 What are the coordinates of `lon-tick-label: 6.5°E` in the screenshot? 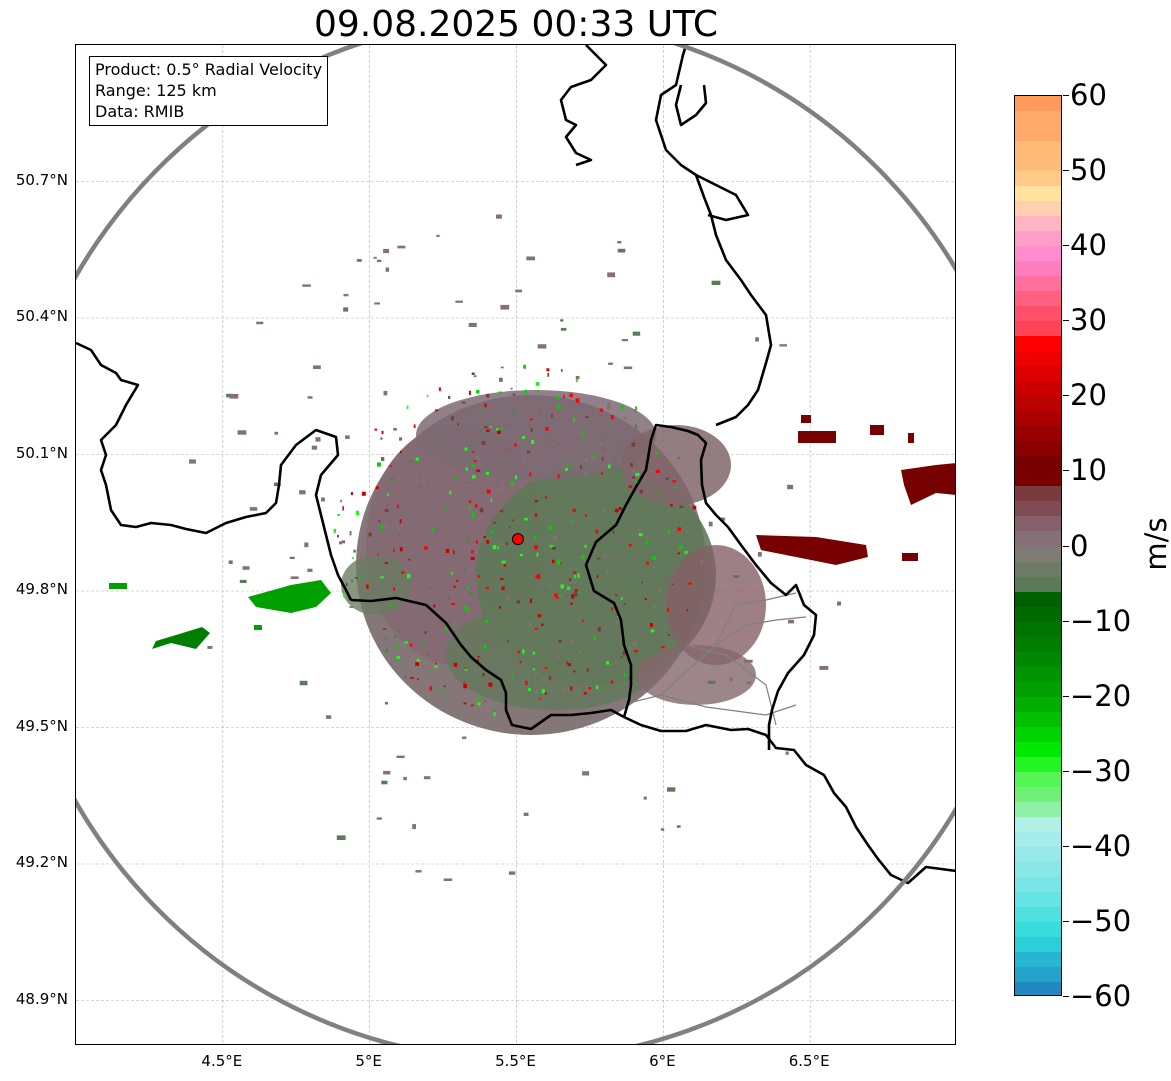 It's located at (809, 1061).